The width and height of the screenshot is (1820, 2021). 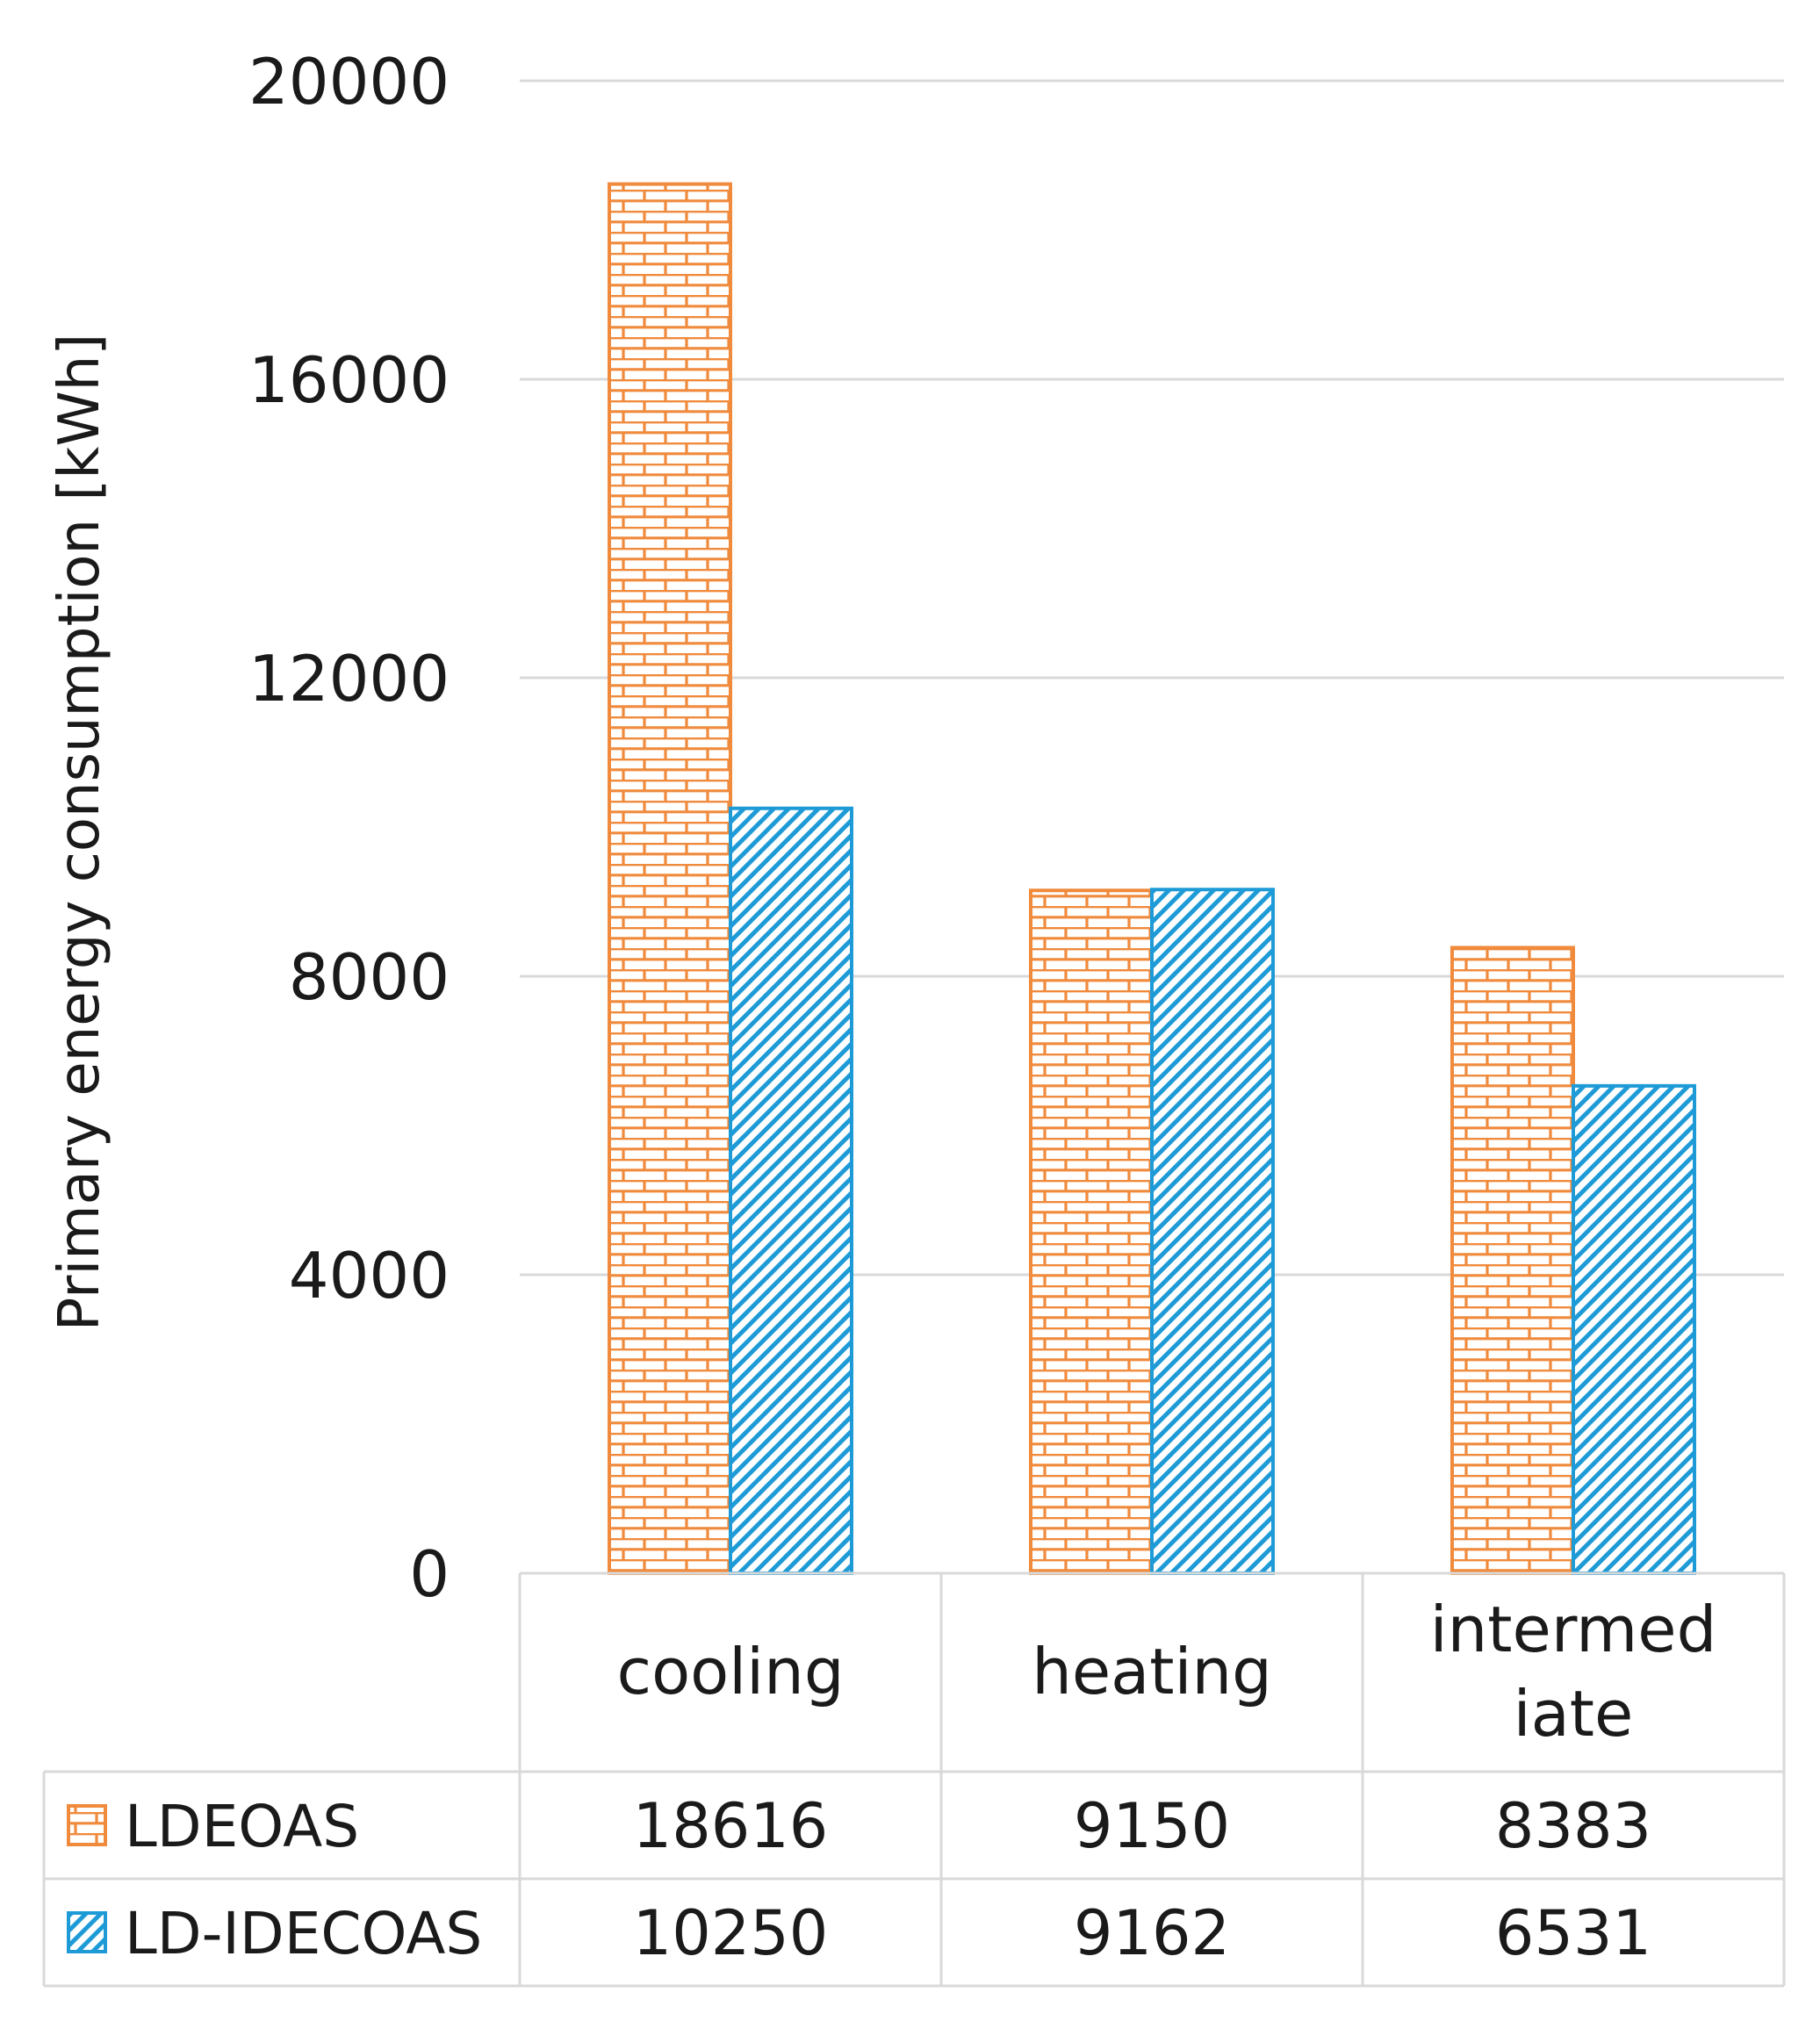 What do you see at coordinates (731, 1933) in the screenshot?
I see `data-label: 10250` at bounding box center [731, 1933].